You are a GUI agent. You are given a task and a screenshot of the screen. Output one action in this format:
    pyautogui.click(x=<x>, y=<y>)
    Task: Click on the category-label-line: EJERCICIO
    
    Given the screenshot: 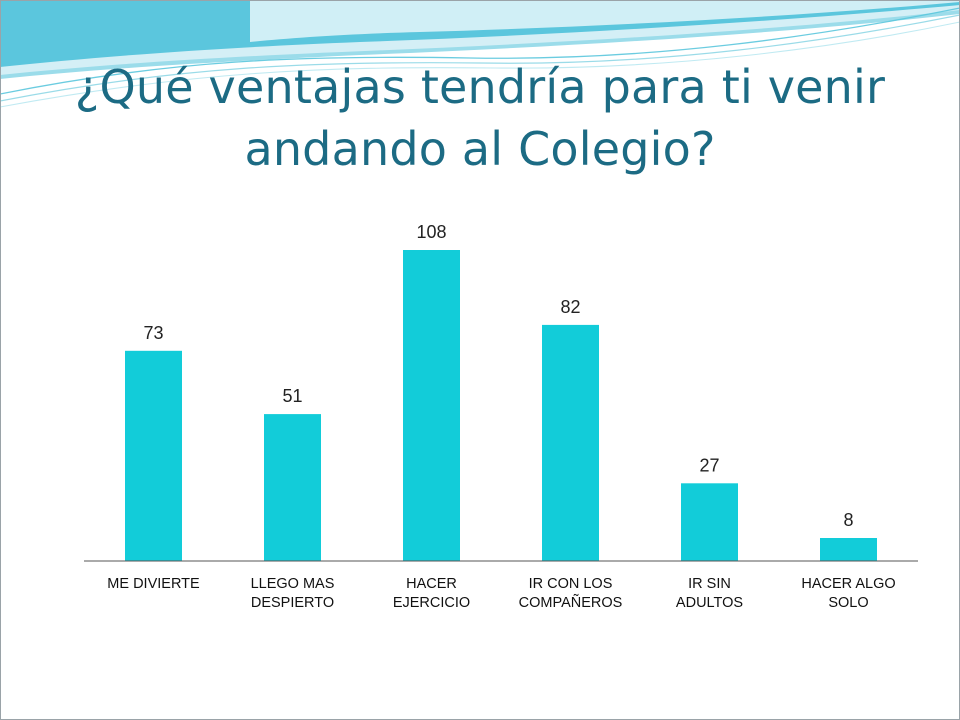 What is the action you would take?
    pyautogui.click(x=431, y=603)
    